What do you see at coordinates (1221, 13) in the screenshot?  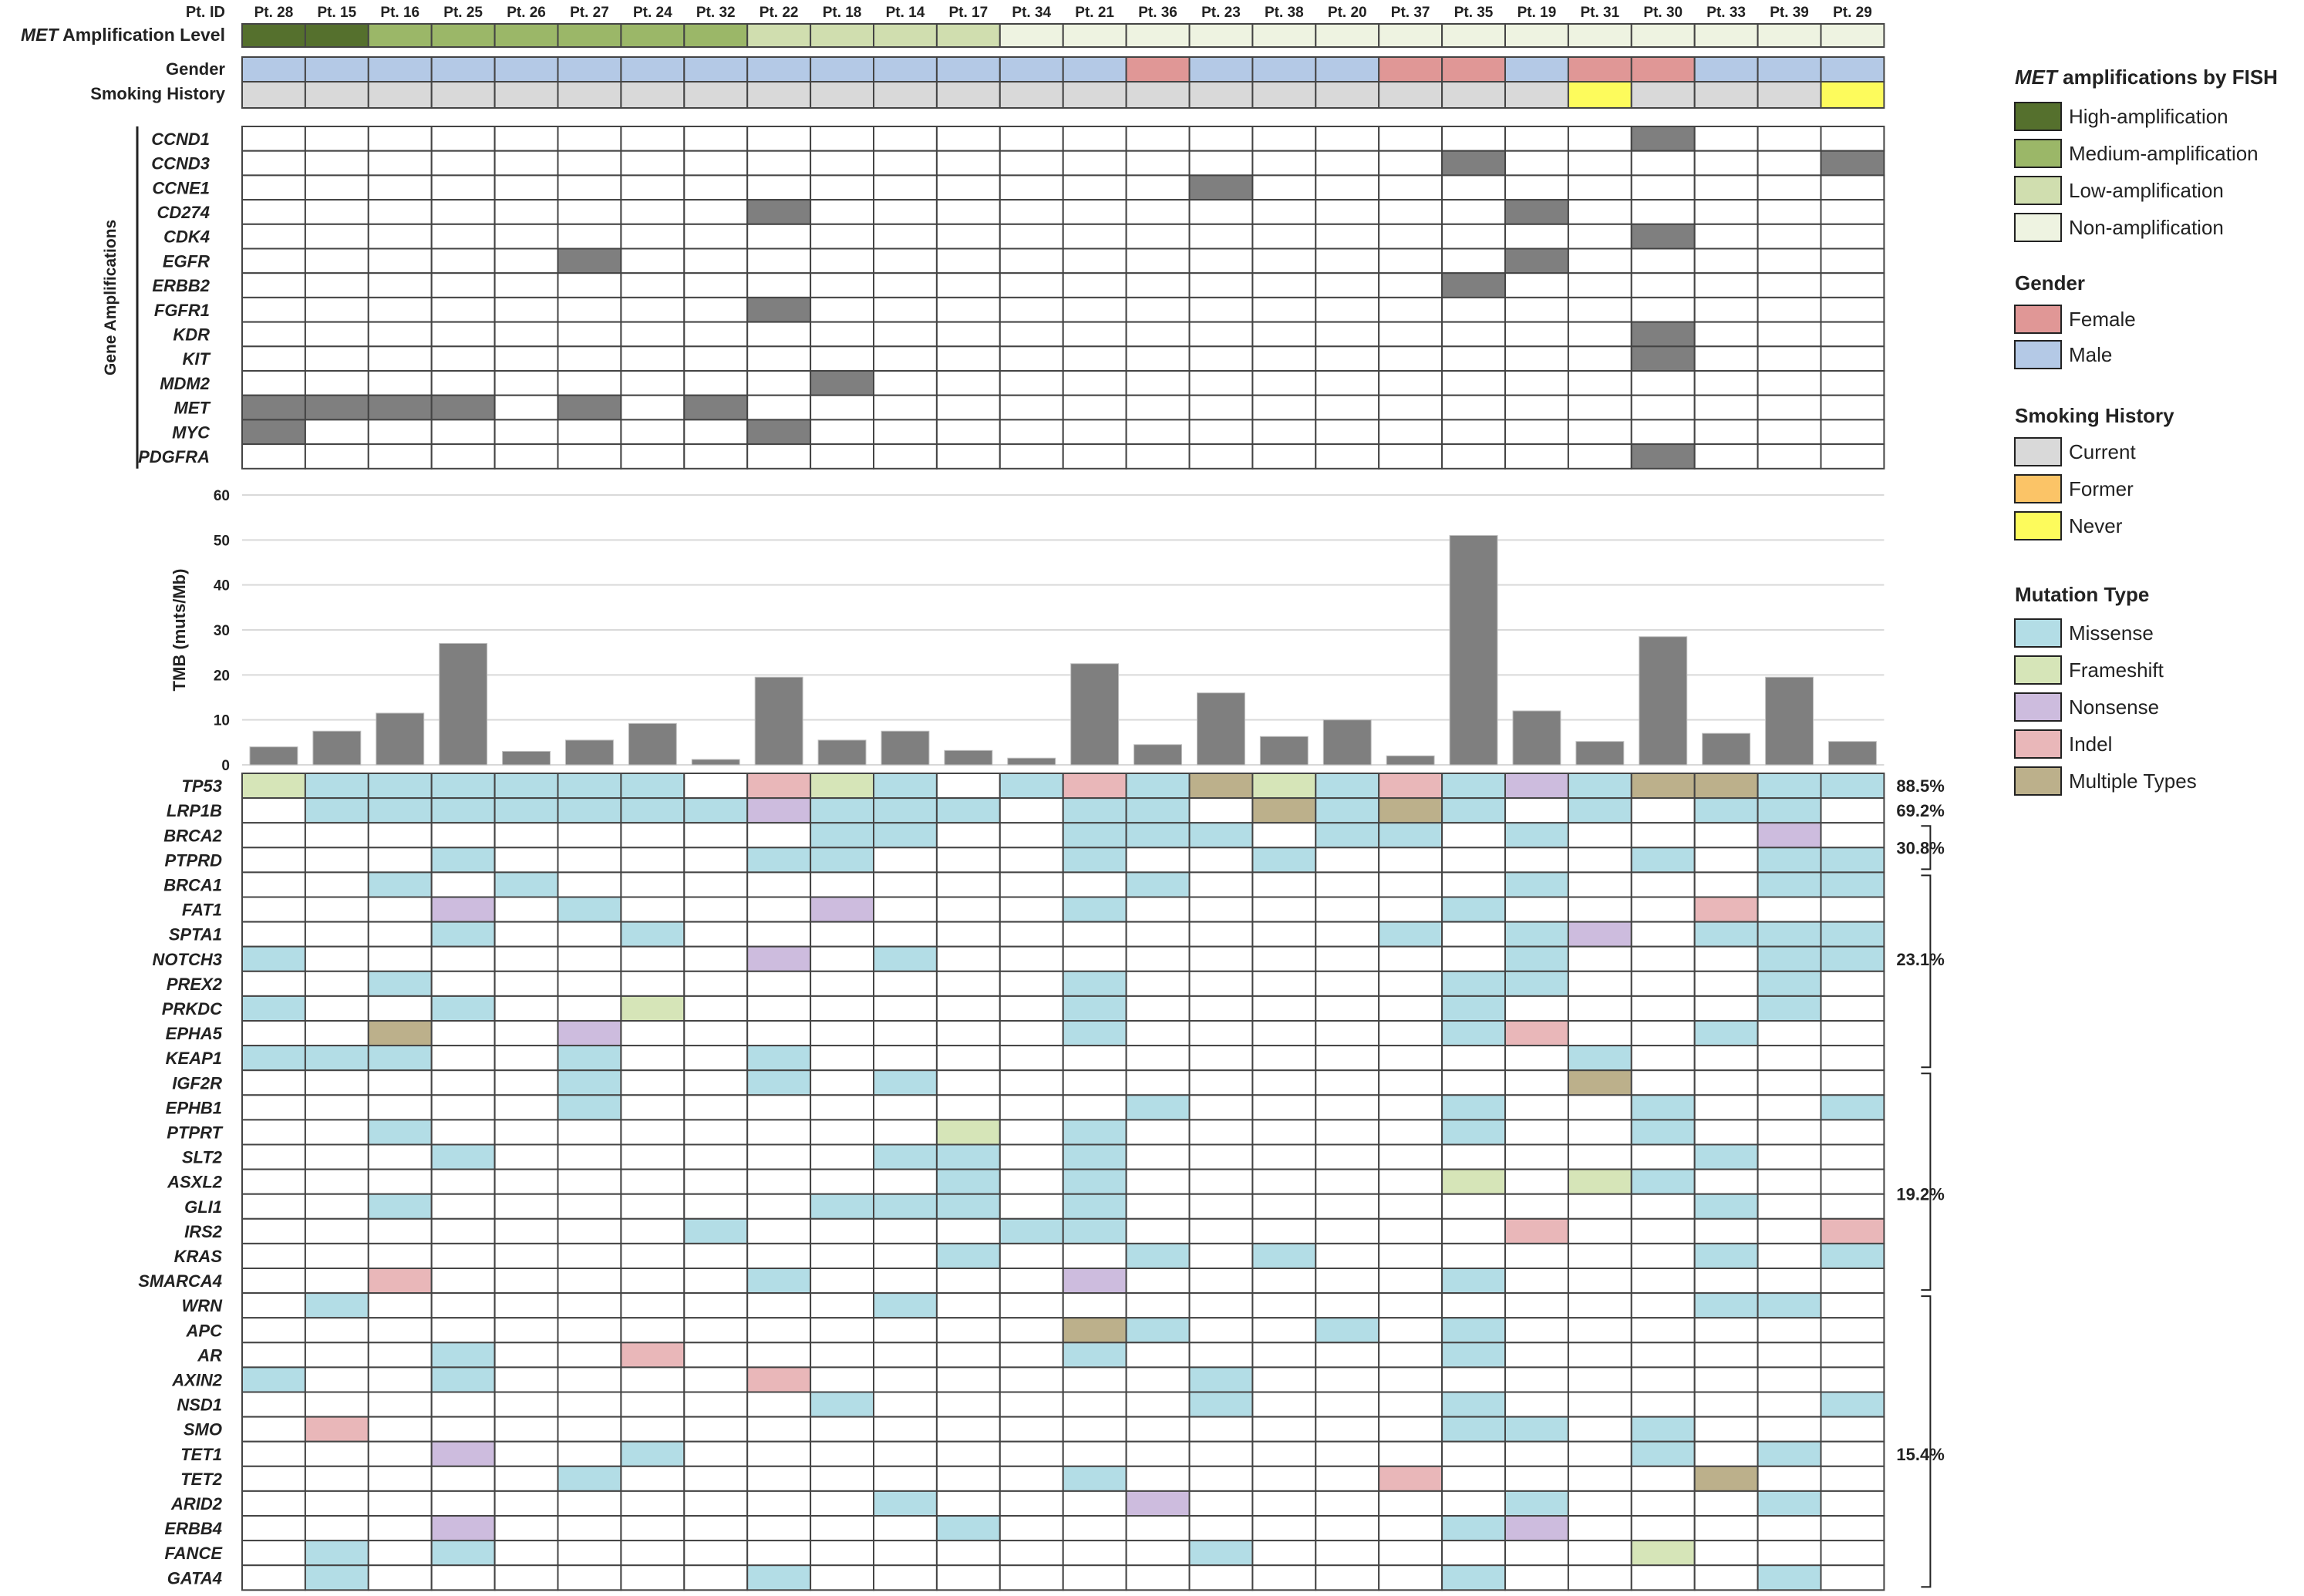 I see `patient-id-label: Pt. 23` at bounding box center [1221, 13].